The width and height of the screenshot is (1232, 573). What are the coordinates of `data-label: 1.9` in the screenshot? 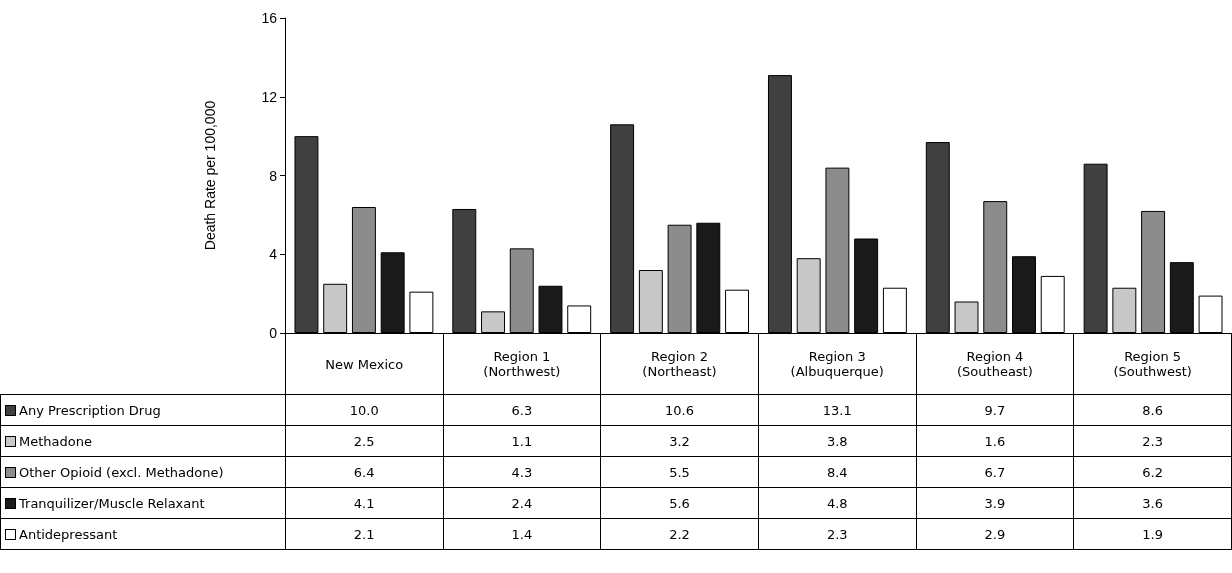 It's located at (1152, 534).